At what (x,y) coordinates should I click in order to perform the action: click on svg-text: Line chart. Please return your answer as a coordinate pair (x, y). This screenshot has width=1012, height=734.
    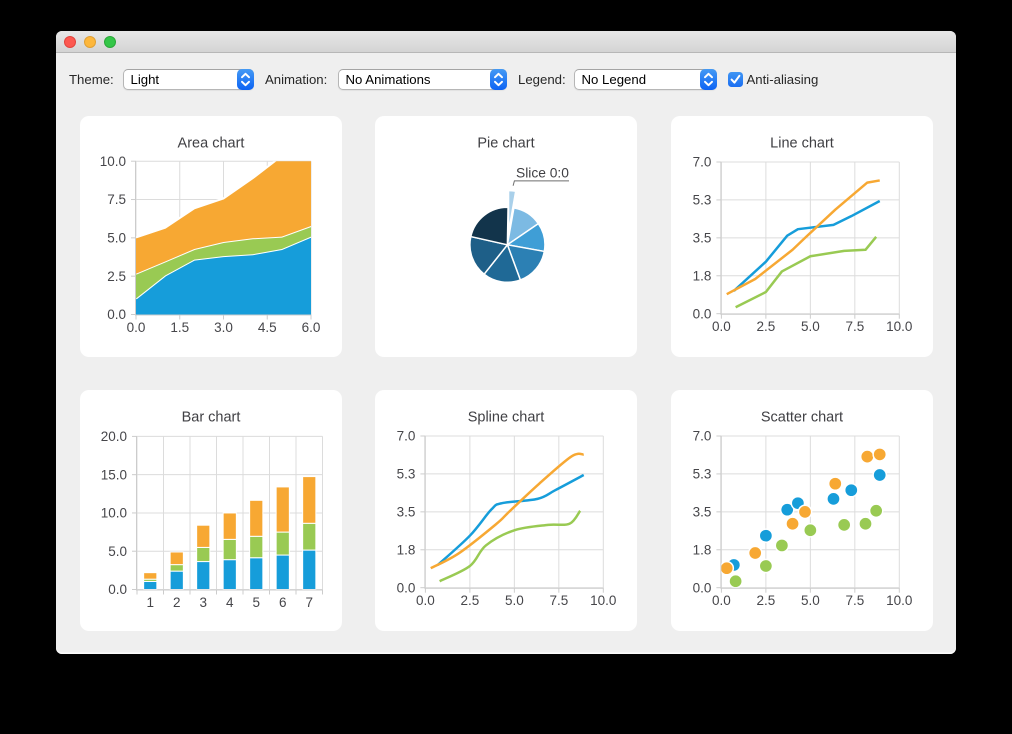
    Looking at the image, I should click on (802, 143).